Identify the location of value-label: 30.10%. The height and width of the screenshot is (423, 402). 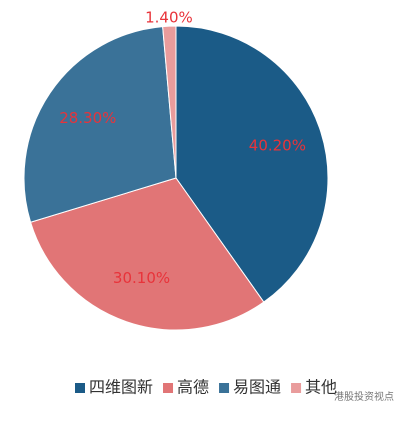
(141, 278).